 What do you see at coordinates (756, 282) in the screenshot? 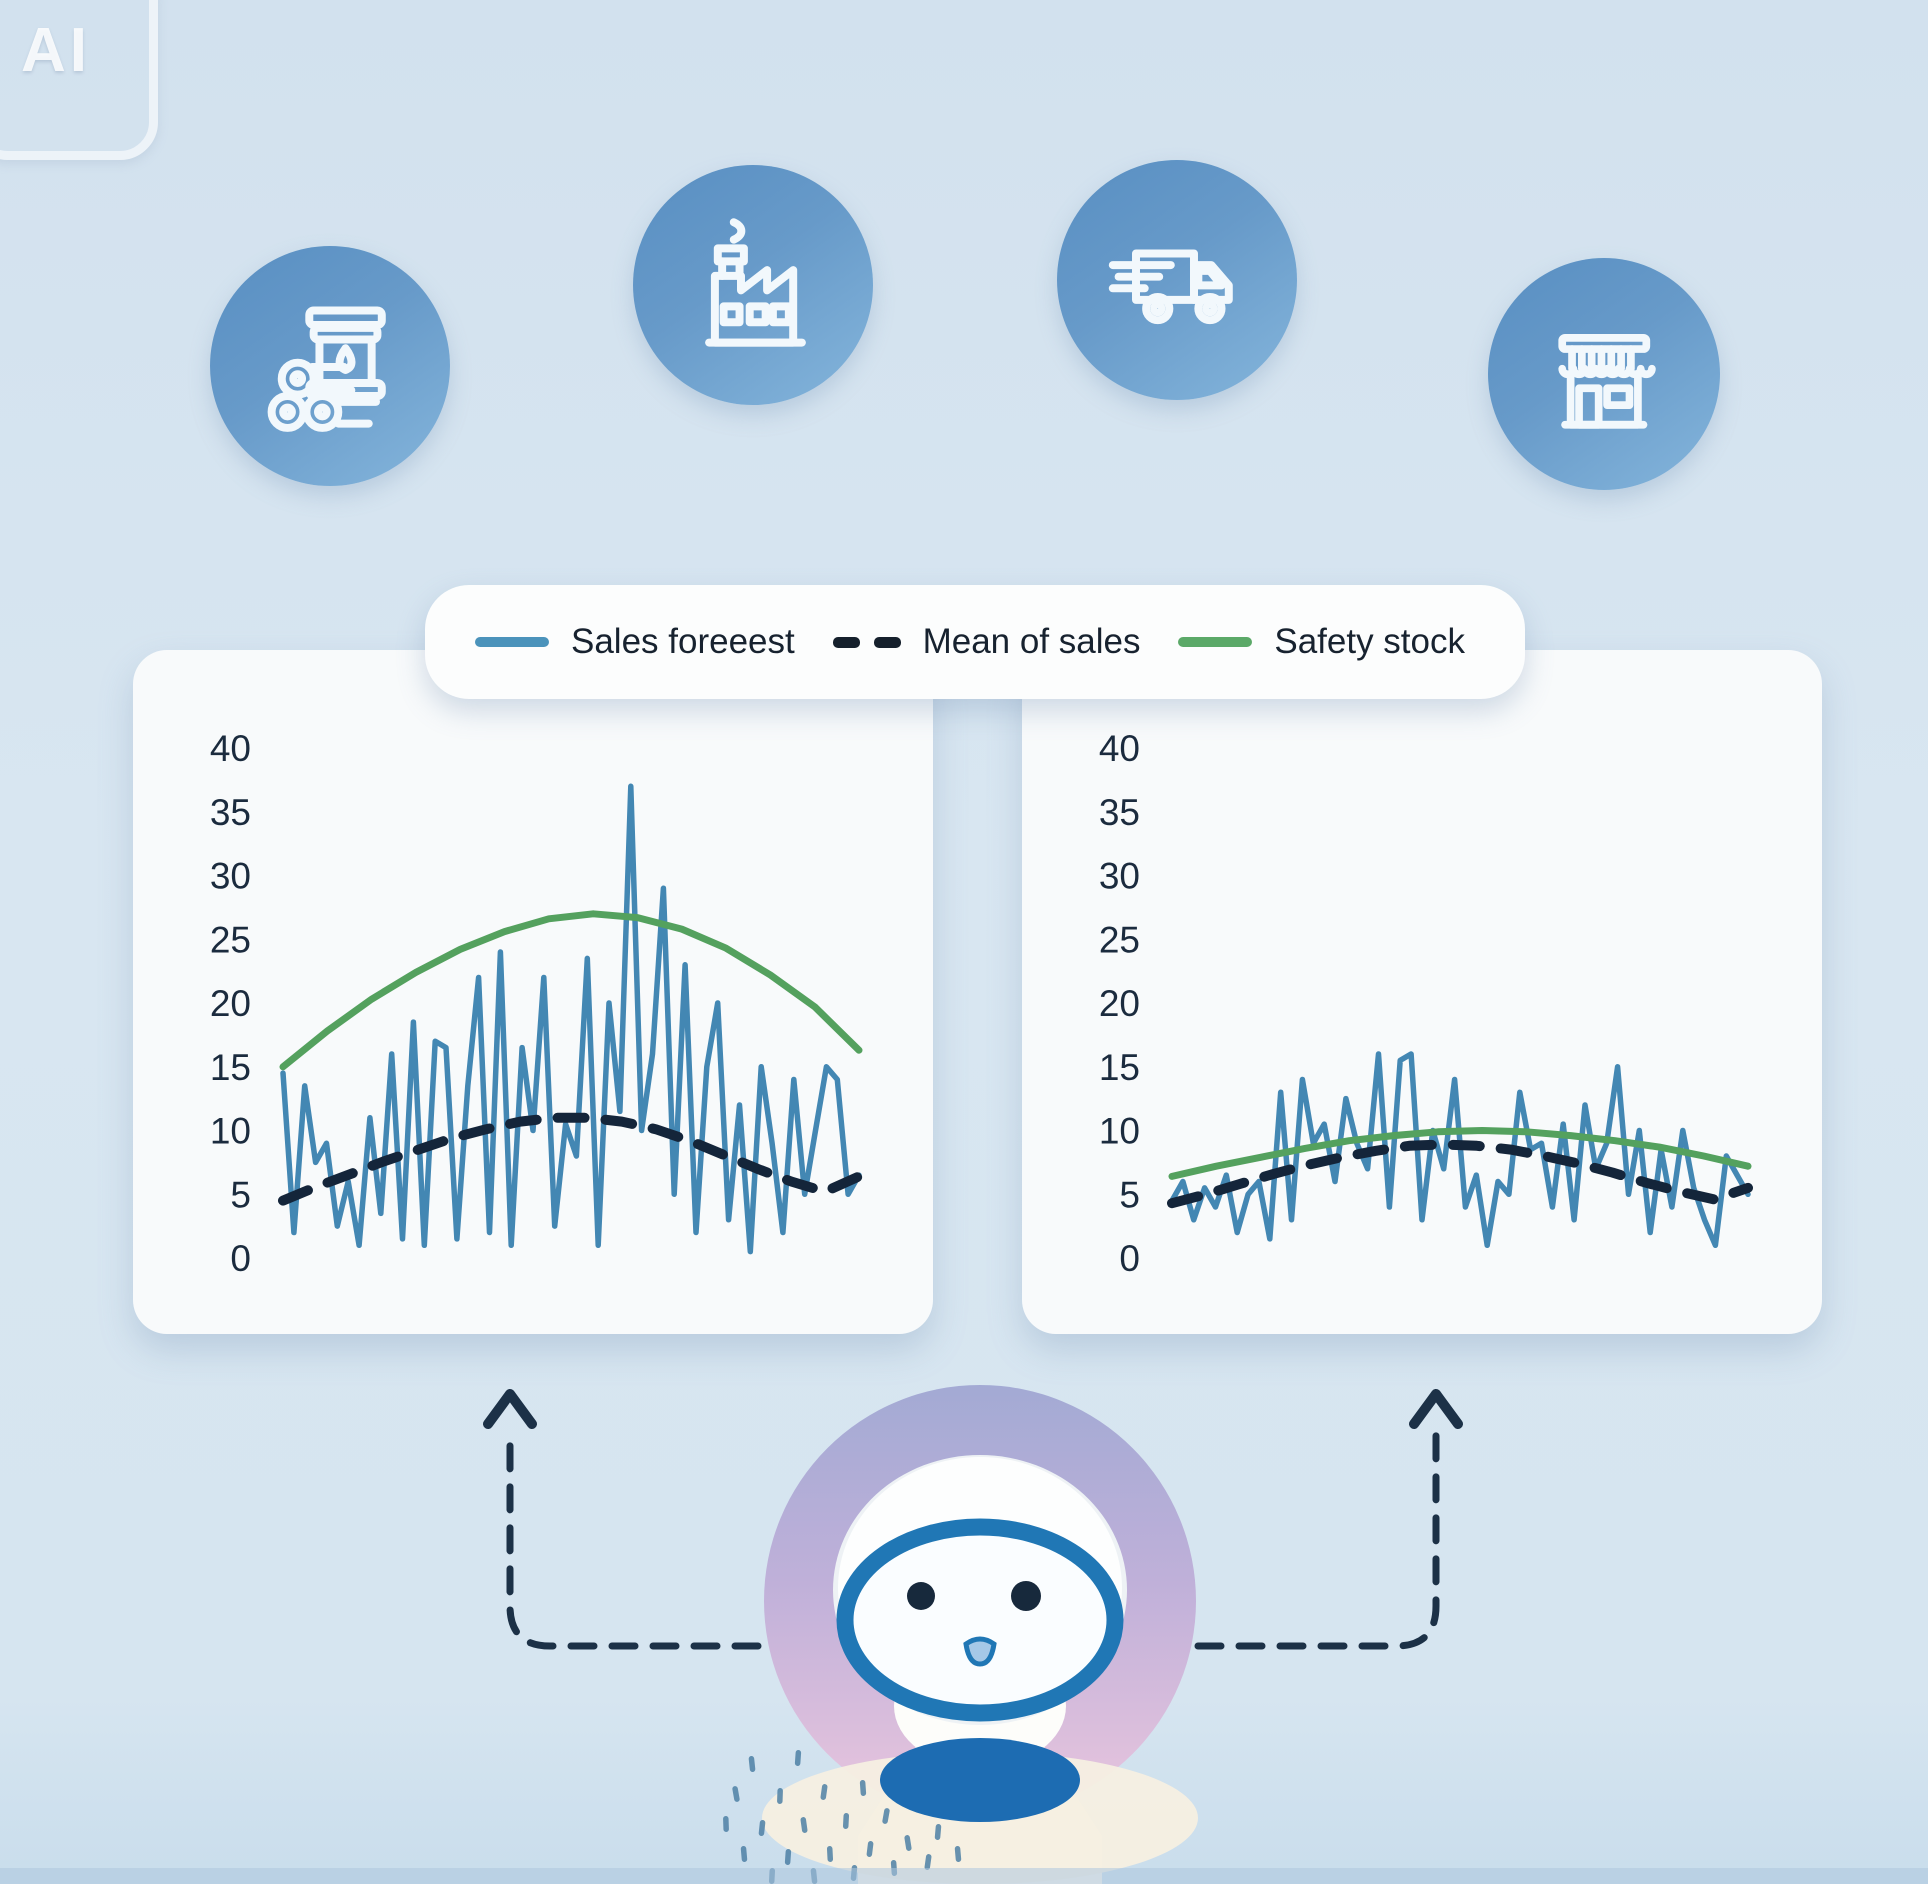
I see `factory-icon` at bounding box center [756, 282].